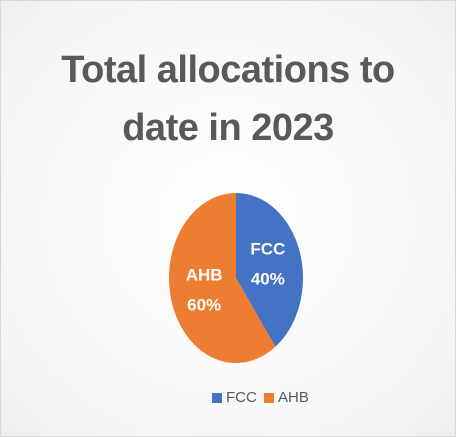 This screenshot has height=437, width=456. I want to click on legend-label: FCC, so click(241, 397).